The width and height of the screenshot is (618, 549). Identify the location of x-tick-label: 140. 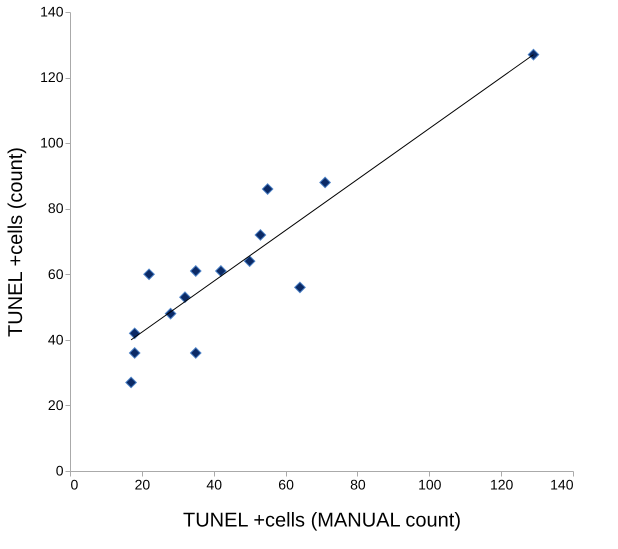
(562, 484).